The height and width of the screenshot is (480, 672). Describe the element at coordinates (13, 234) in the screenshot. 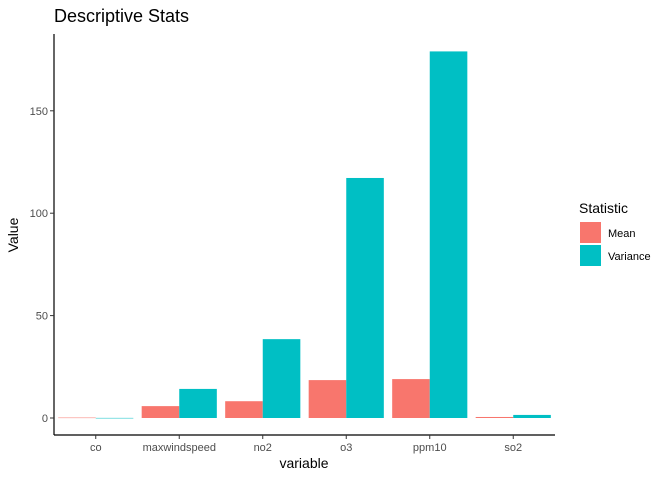

I see `y-axis-title: Value` at that location.